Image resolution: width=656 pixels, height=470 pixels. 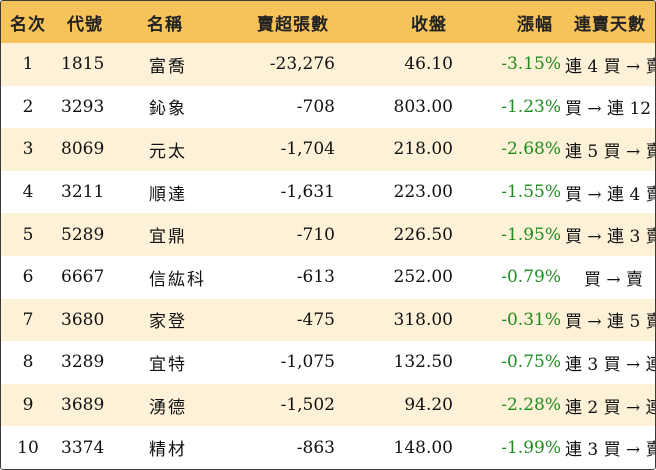 What do you see at coordinates (315, 106) in the screenshot?
I see `cell-oversell: -708` at bounding box center [315, 106].